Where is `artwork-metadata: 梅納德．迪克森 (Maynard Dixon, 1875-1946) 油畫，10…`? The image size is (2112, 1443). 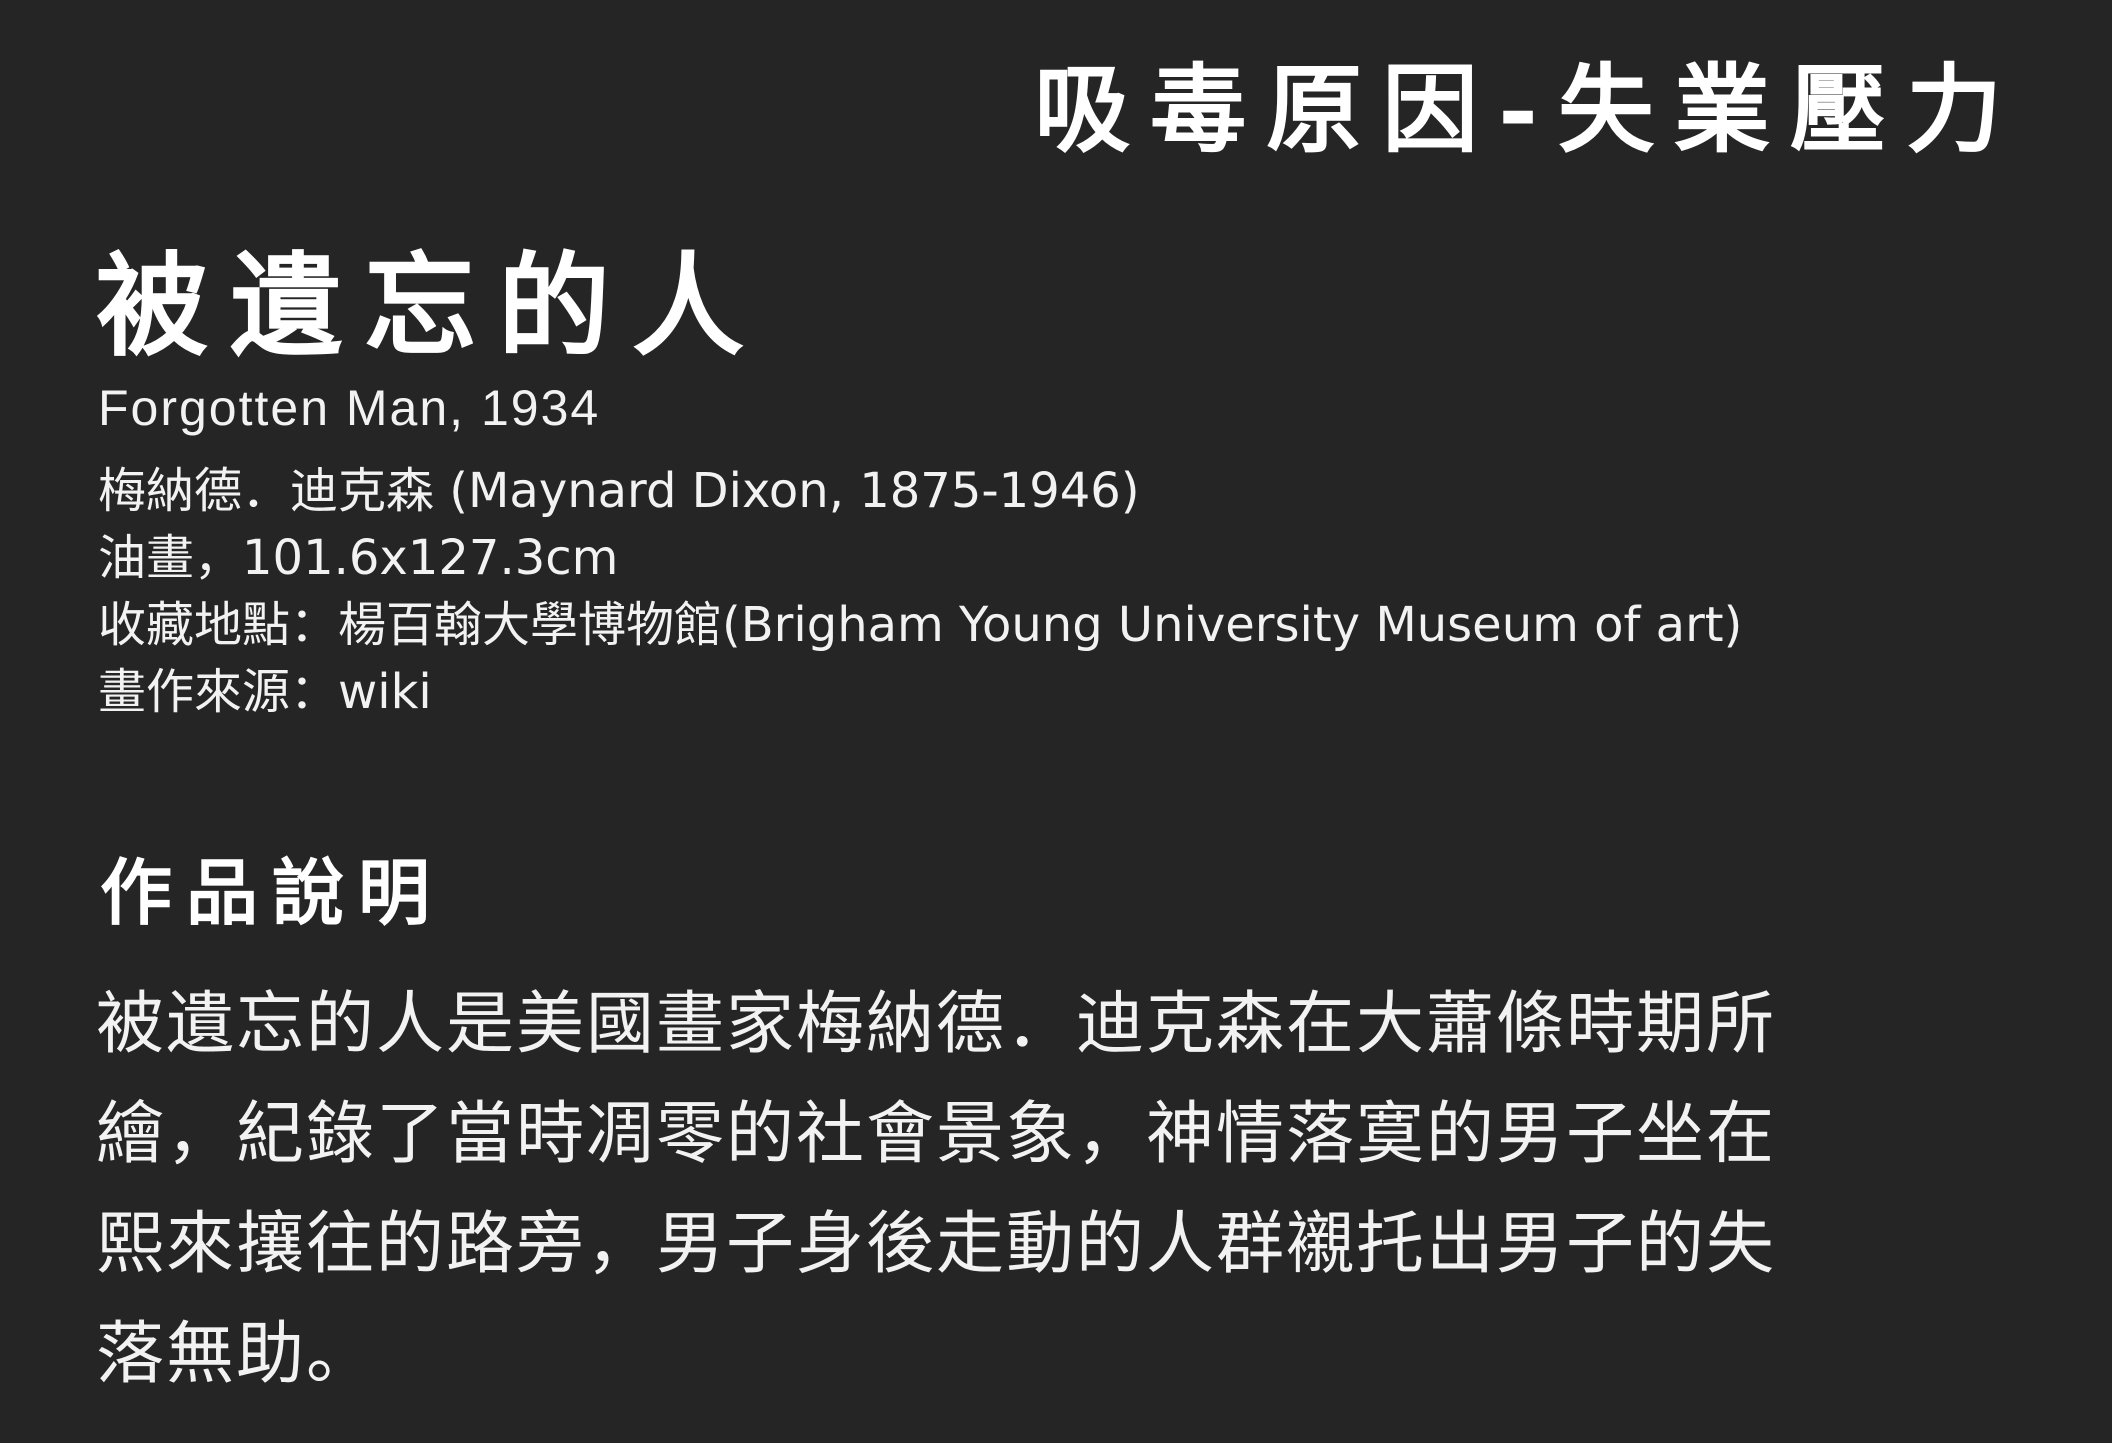
artwork-metadata: 梅納德．迪克森 (Maynard Dixon, 1875-1946) 油畫，10… is located at coordinates (920, 592).